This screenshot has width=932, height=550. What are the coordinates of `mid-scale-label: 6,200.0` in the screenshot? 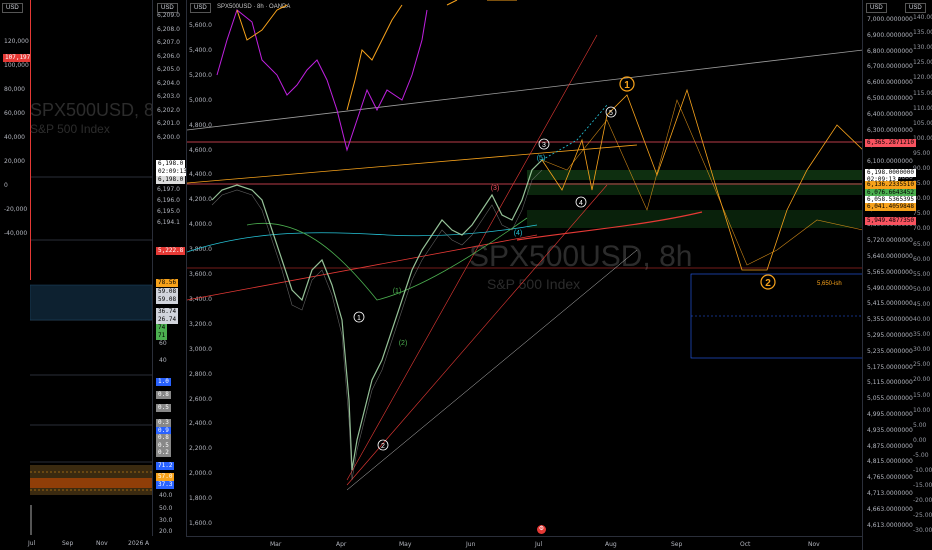 It's located at (168, 137).